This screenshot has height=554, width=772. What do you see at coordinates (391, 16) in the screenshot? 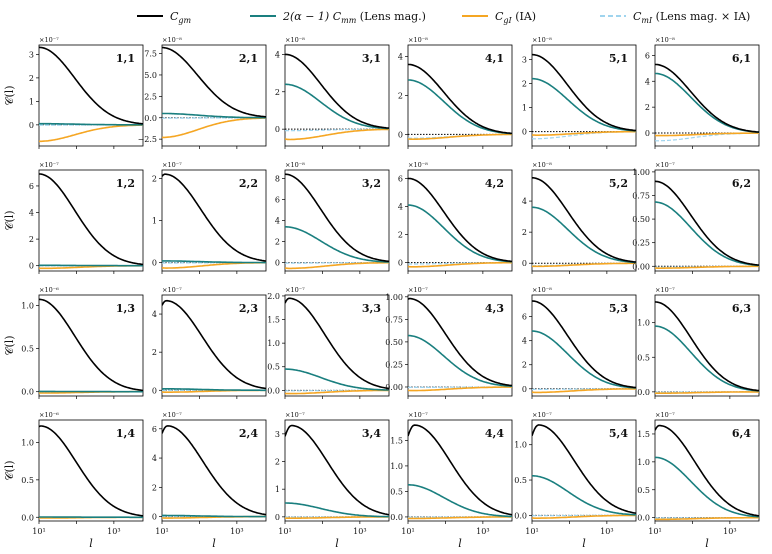
I see `legend-label-post: (Lens mag.)` at bounding box center [391, 16].